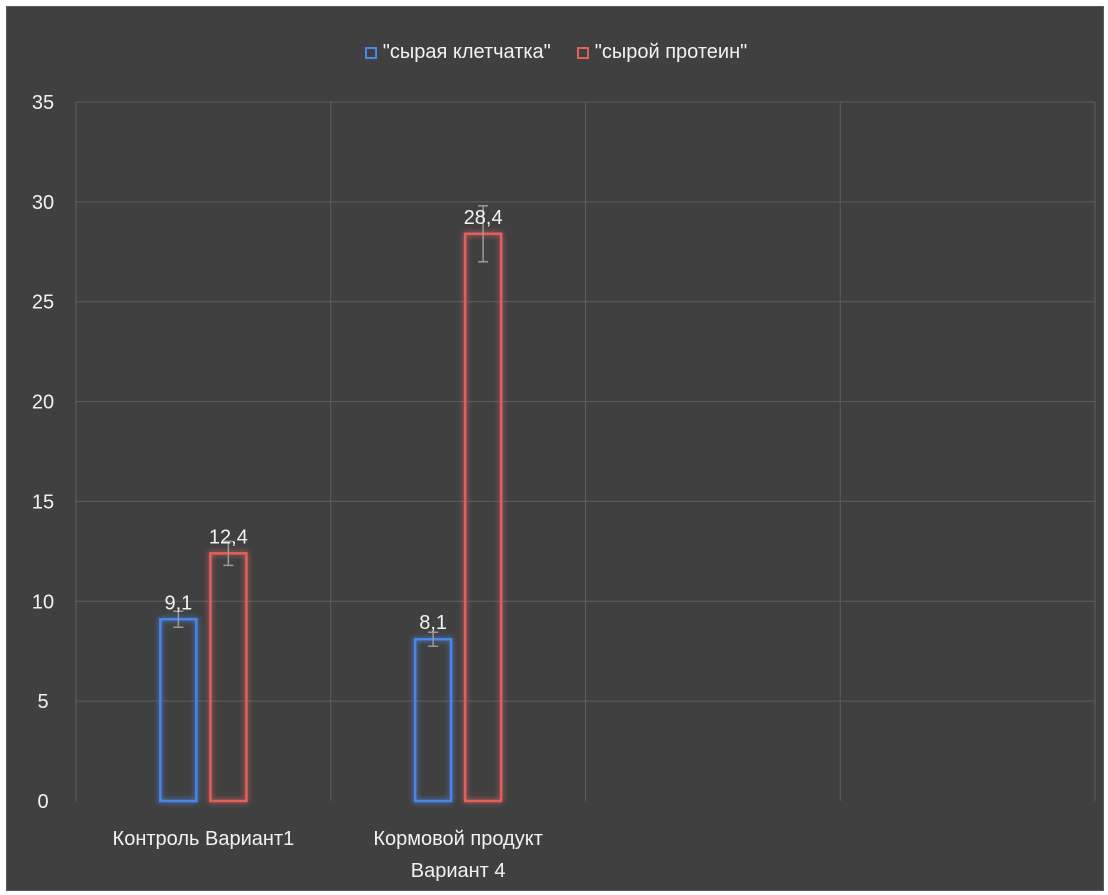 This screenshot has height=895, width=1108. What do you see at coordinates (43, 203) in the screenshot?
I see `y-tick-label: 30` at bounding box center [43, 203].